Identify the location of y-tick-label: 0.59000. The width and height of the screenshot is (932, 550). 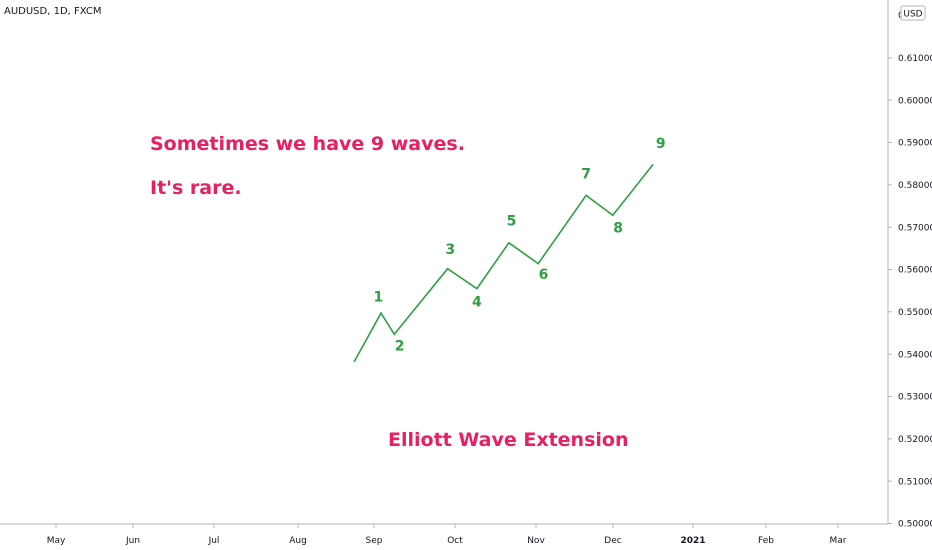
(915, 144).